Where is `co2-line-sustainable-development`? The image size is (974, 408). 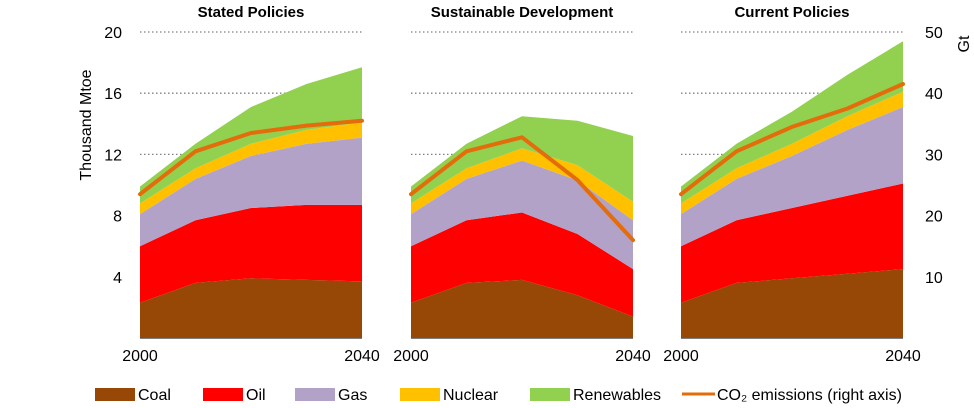
co2-line-sustainable-development is located at coordinates (522, 189).